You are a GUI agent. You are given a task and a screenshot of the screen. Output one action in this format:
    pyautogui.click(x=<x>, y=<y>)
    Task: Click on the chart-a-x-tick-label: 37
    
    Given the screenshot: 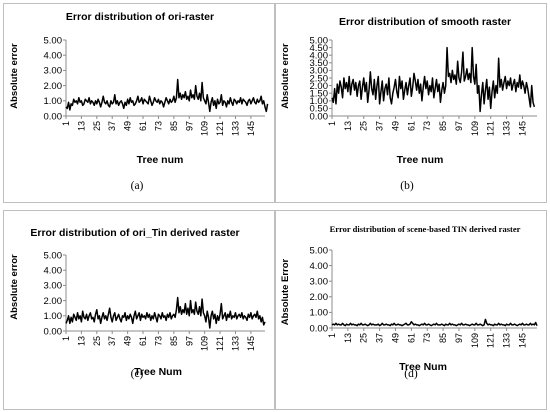 What is the action you would take?
    pyautogui.click(x=112, y=126)
    